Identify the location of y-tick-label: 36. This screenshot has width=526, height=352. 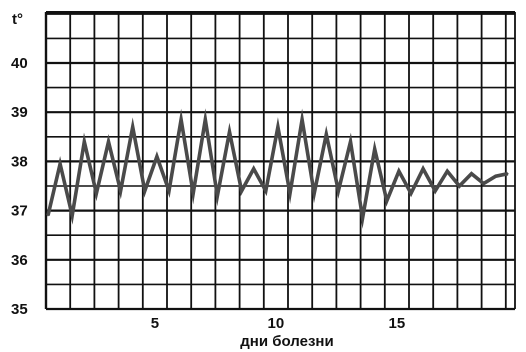
(19, 260).